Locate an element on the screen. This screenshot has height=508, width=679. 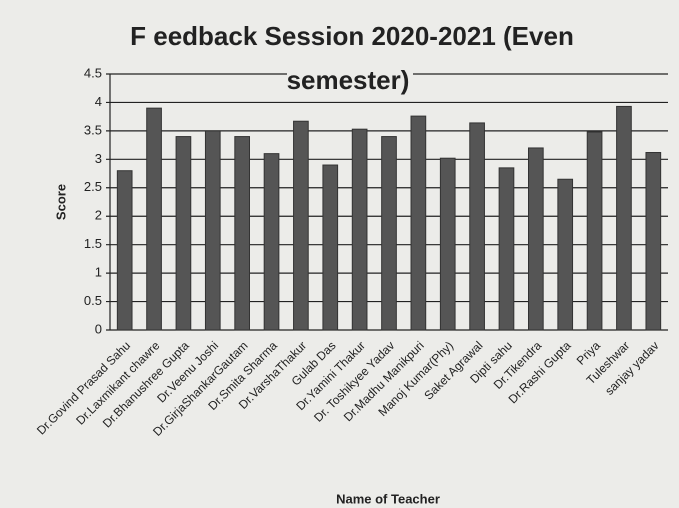
y-tick-label: 4.5 is located at coordinates (93, 72).